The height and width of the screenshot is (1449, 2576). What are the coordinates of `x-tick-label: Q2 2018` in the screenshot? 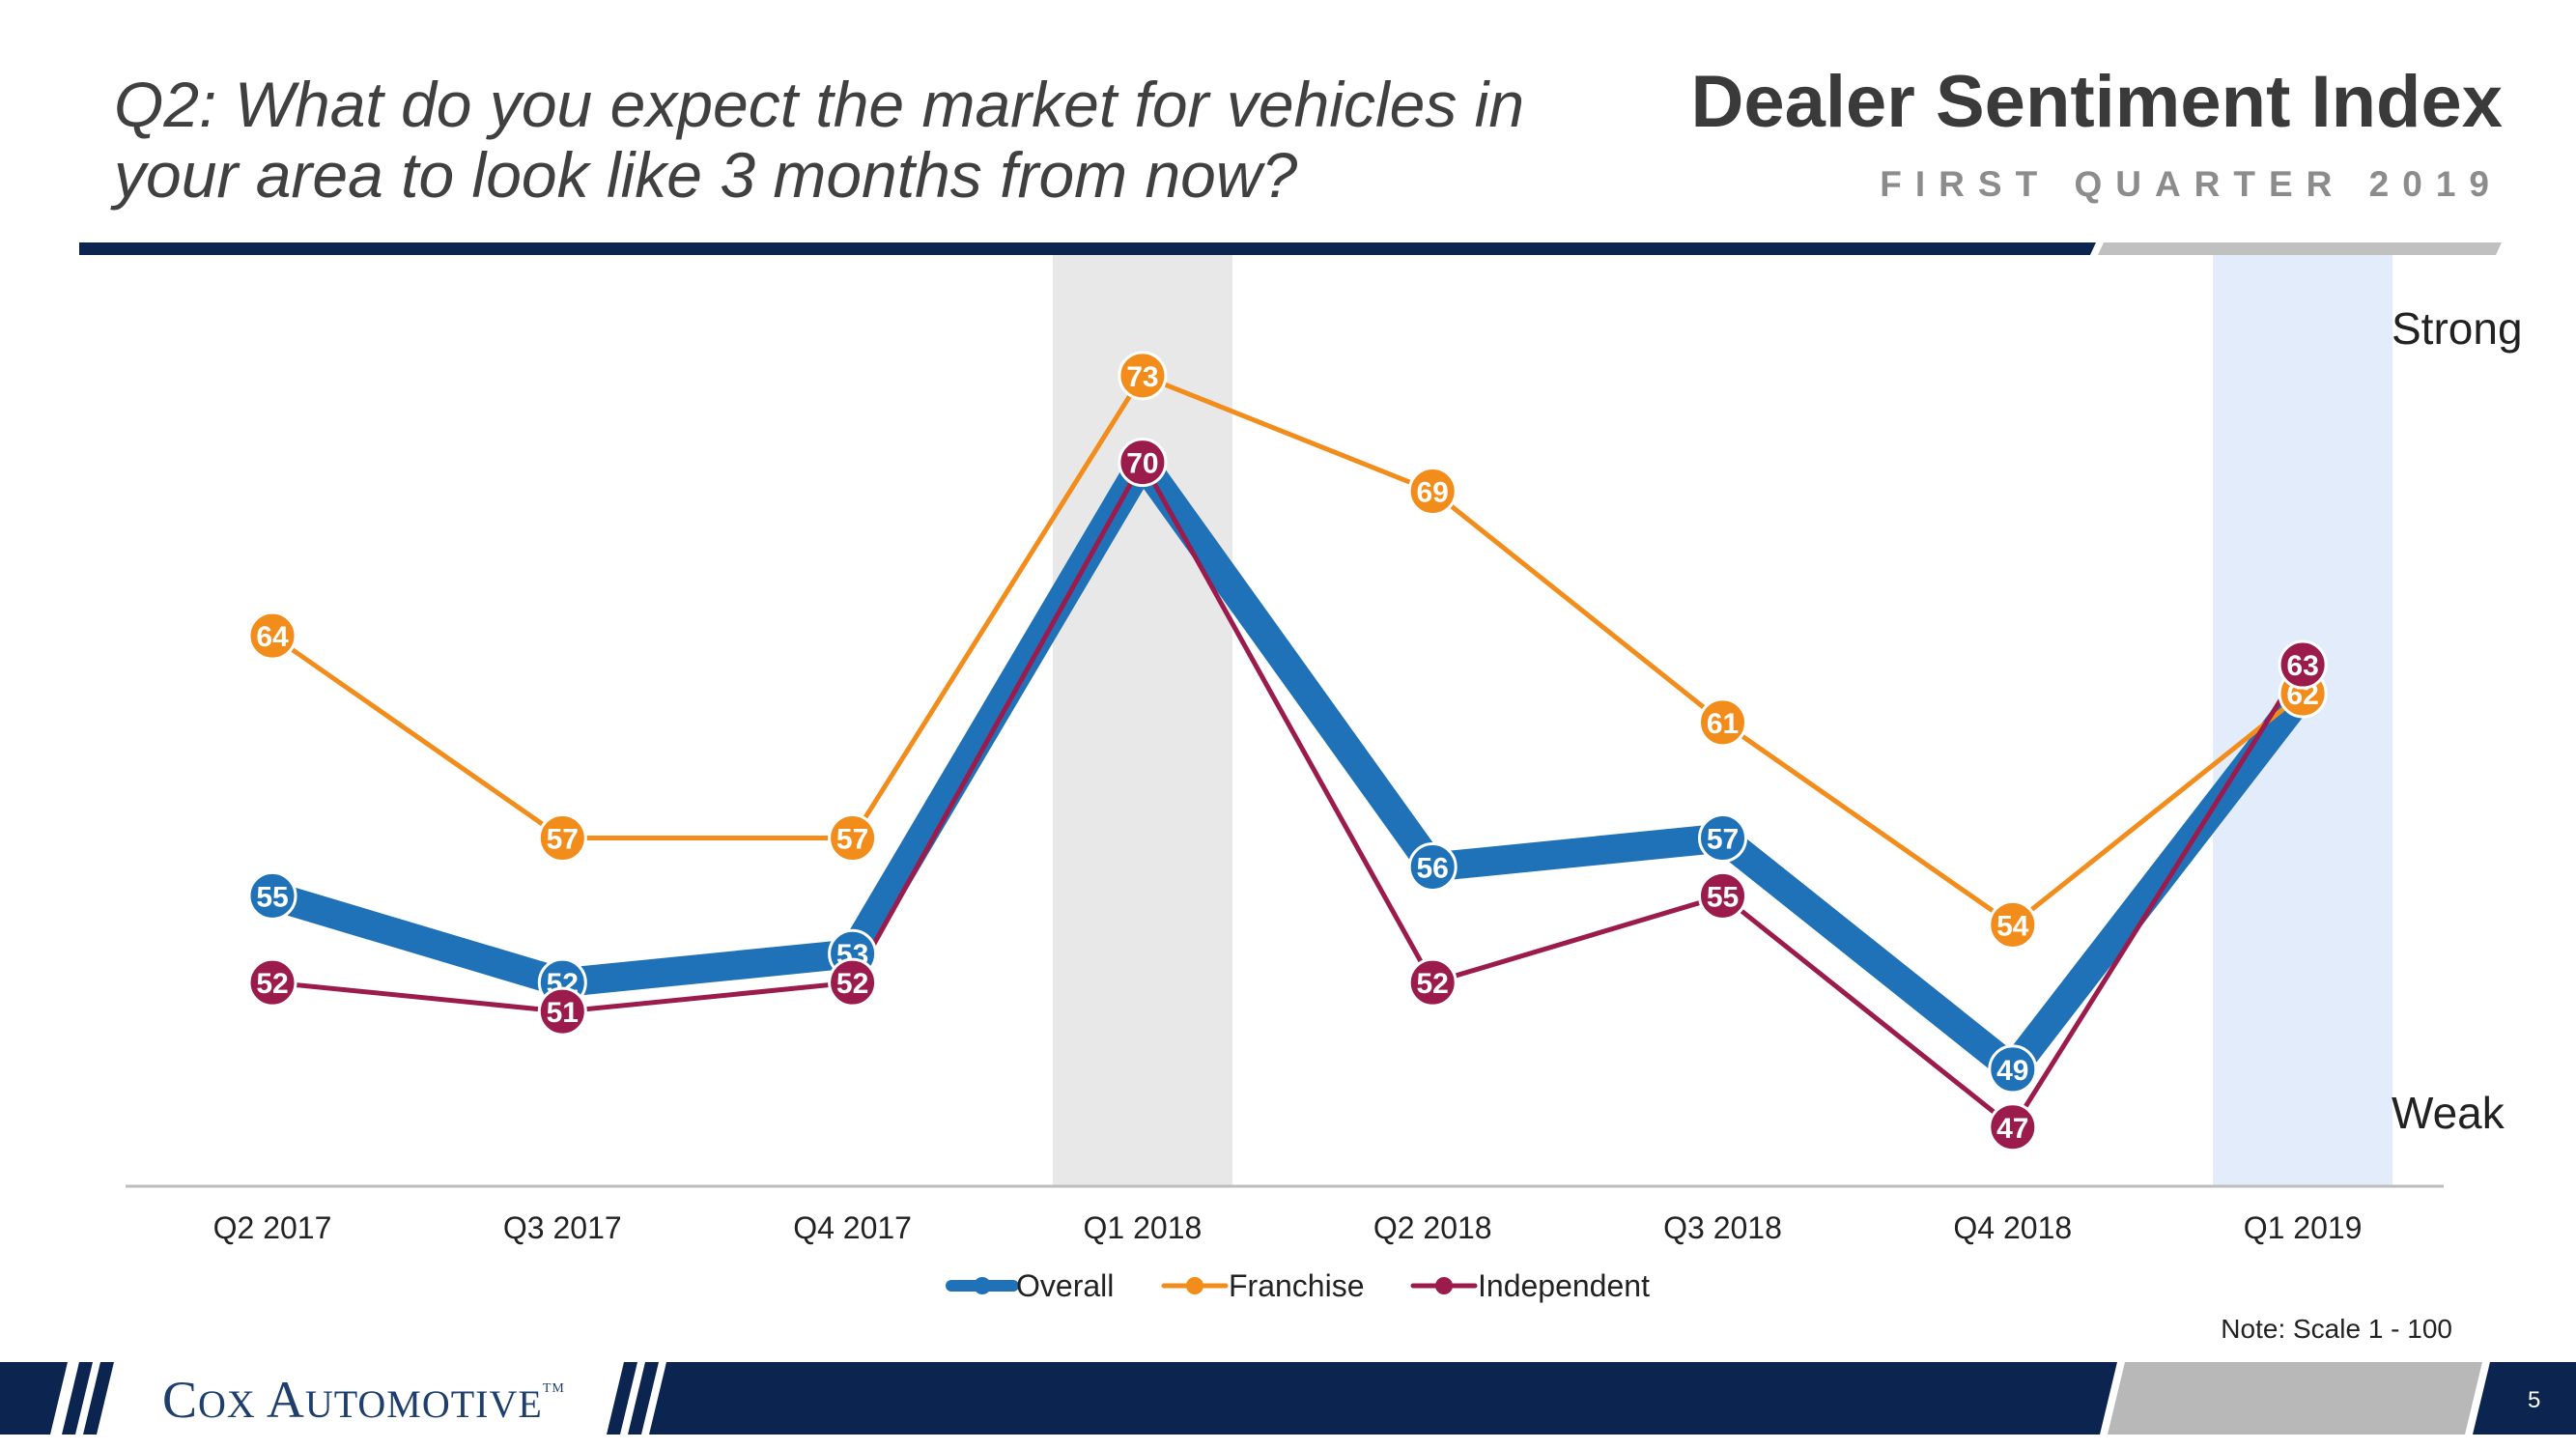 It's located at (1432, 1227).